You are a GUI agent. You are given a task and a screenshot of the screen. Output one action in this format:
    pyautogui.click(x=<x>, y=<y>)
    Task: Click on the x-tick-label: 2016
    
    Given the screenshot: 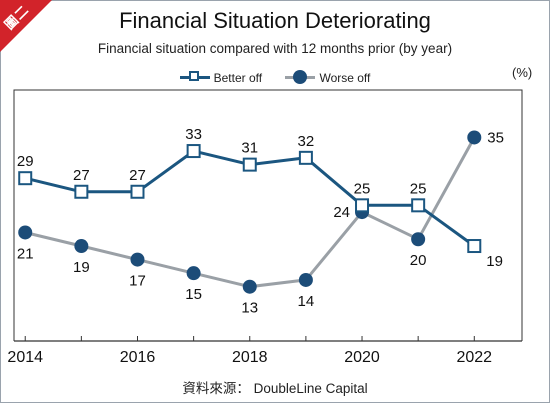 What is the action you would take?
    pyautogui.click(x=138, y=357)
    